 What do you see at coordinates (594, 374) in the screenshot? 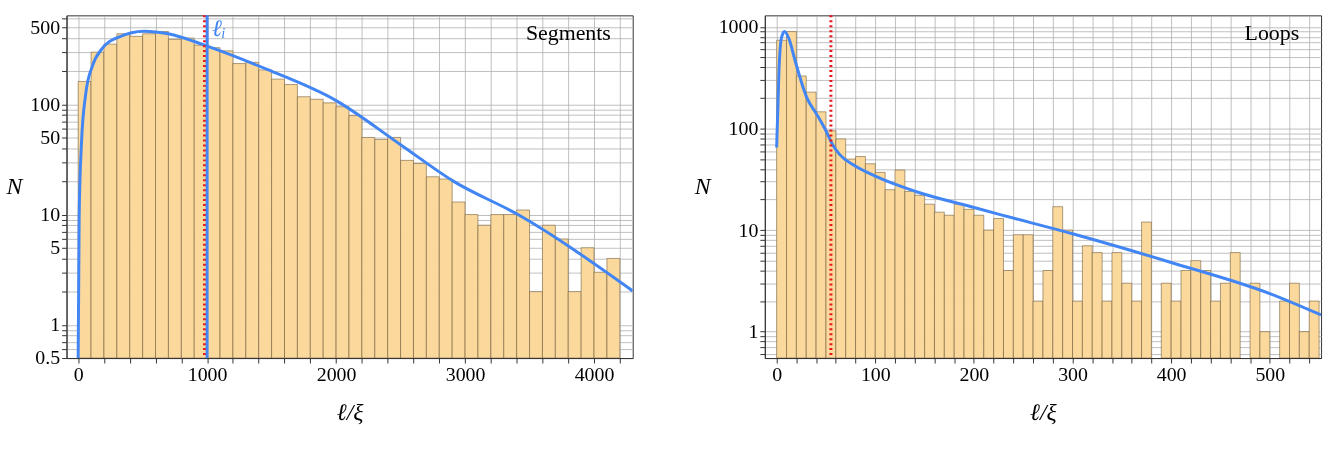
I see `x-tick-label: 4000` at bounding box center [594, 374].